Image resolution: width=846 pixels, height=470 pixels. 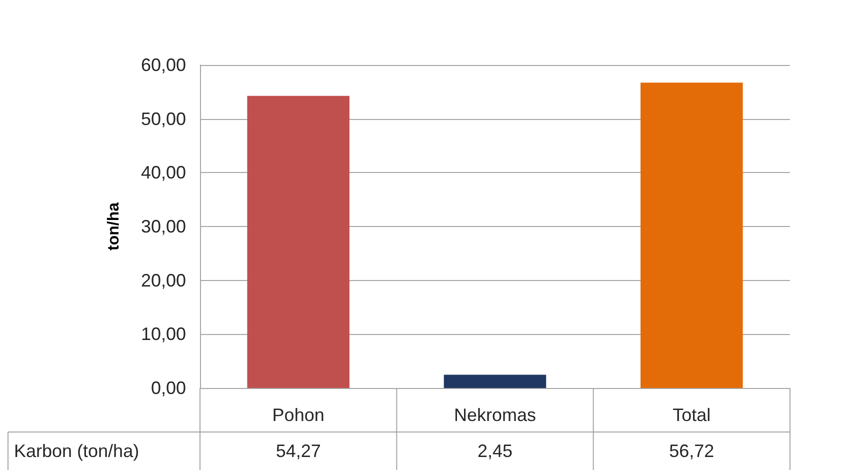 I want to click on y-tick-label: 0,00, so click(x=168, y=388).